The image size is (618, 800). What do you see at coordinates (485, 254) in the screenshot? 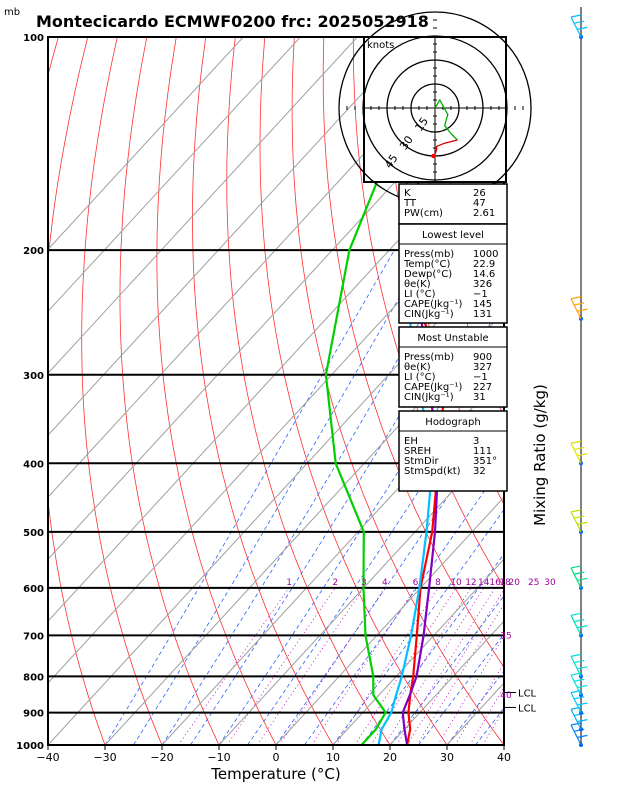
I see `lowest-level-row-value: 1000` at bounding box center [485, 254].